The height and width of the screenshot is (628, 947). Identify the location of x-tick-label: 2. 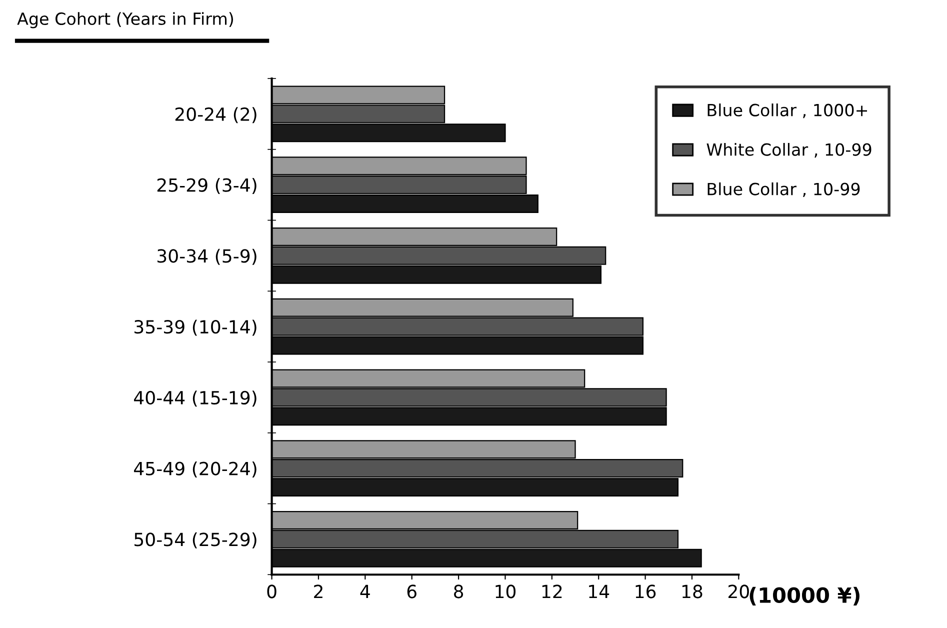
(318, 591).